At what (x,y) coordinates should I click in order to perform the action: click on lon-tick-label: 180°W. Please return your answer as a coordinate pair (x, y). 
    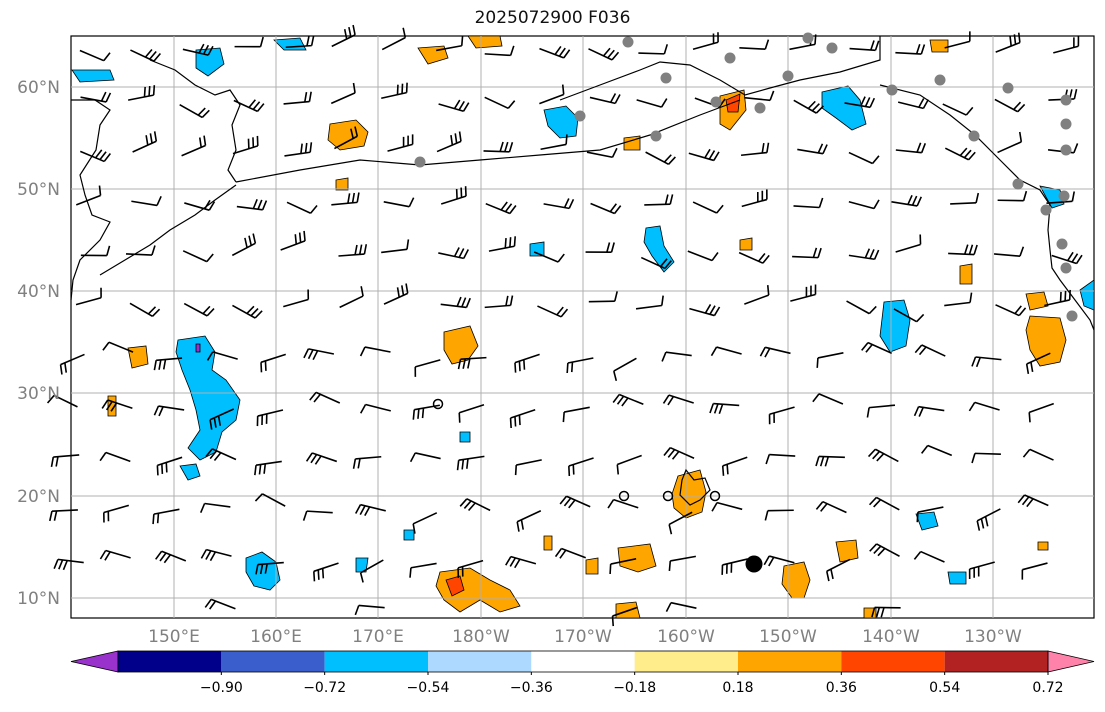
    Looking at the image, I should click on (481, 637).